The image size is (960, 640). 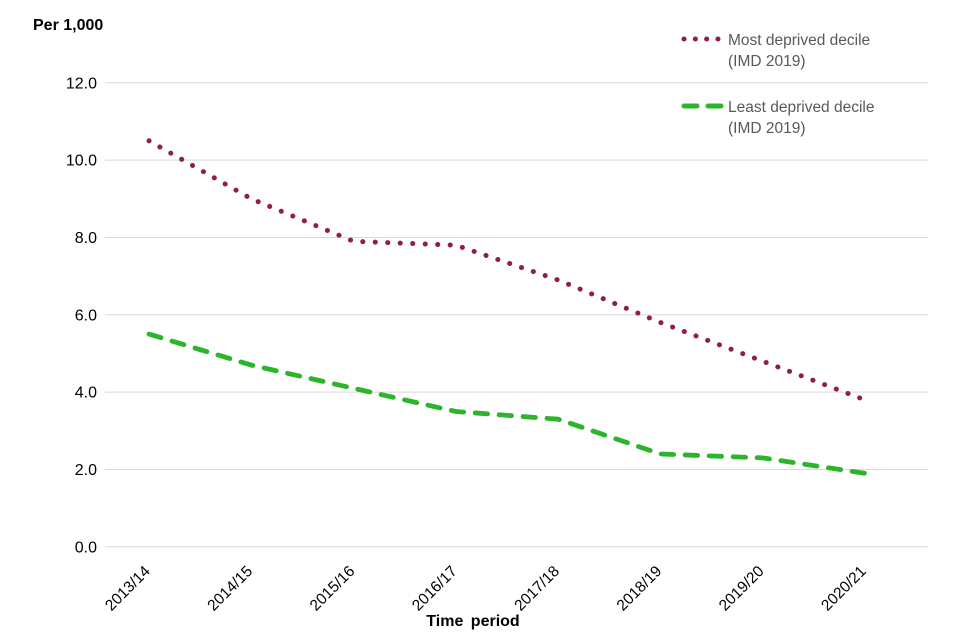 I want to click on x-tick-label: 2019/20, so click(x=742, y=589).